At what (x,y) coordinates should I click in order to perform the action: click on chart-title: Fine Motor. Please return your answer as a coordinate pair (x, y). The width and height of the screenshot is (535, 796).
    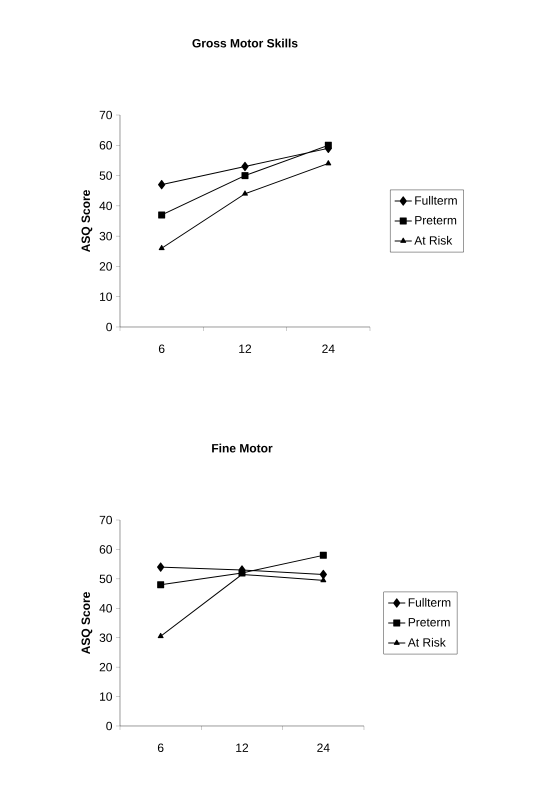
    Looking at the image, I should click on (242, 448).